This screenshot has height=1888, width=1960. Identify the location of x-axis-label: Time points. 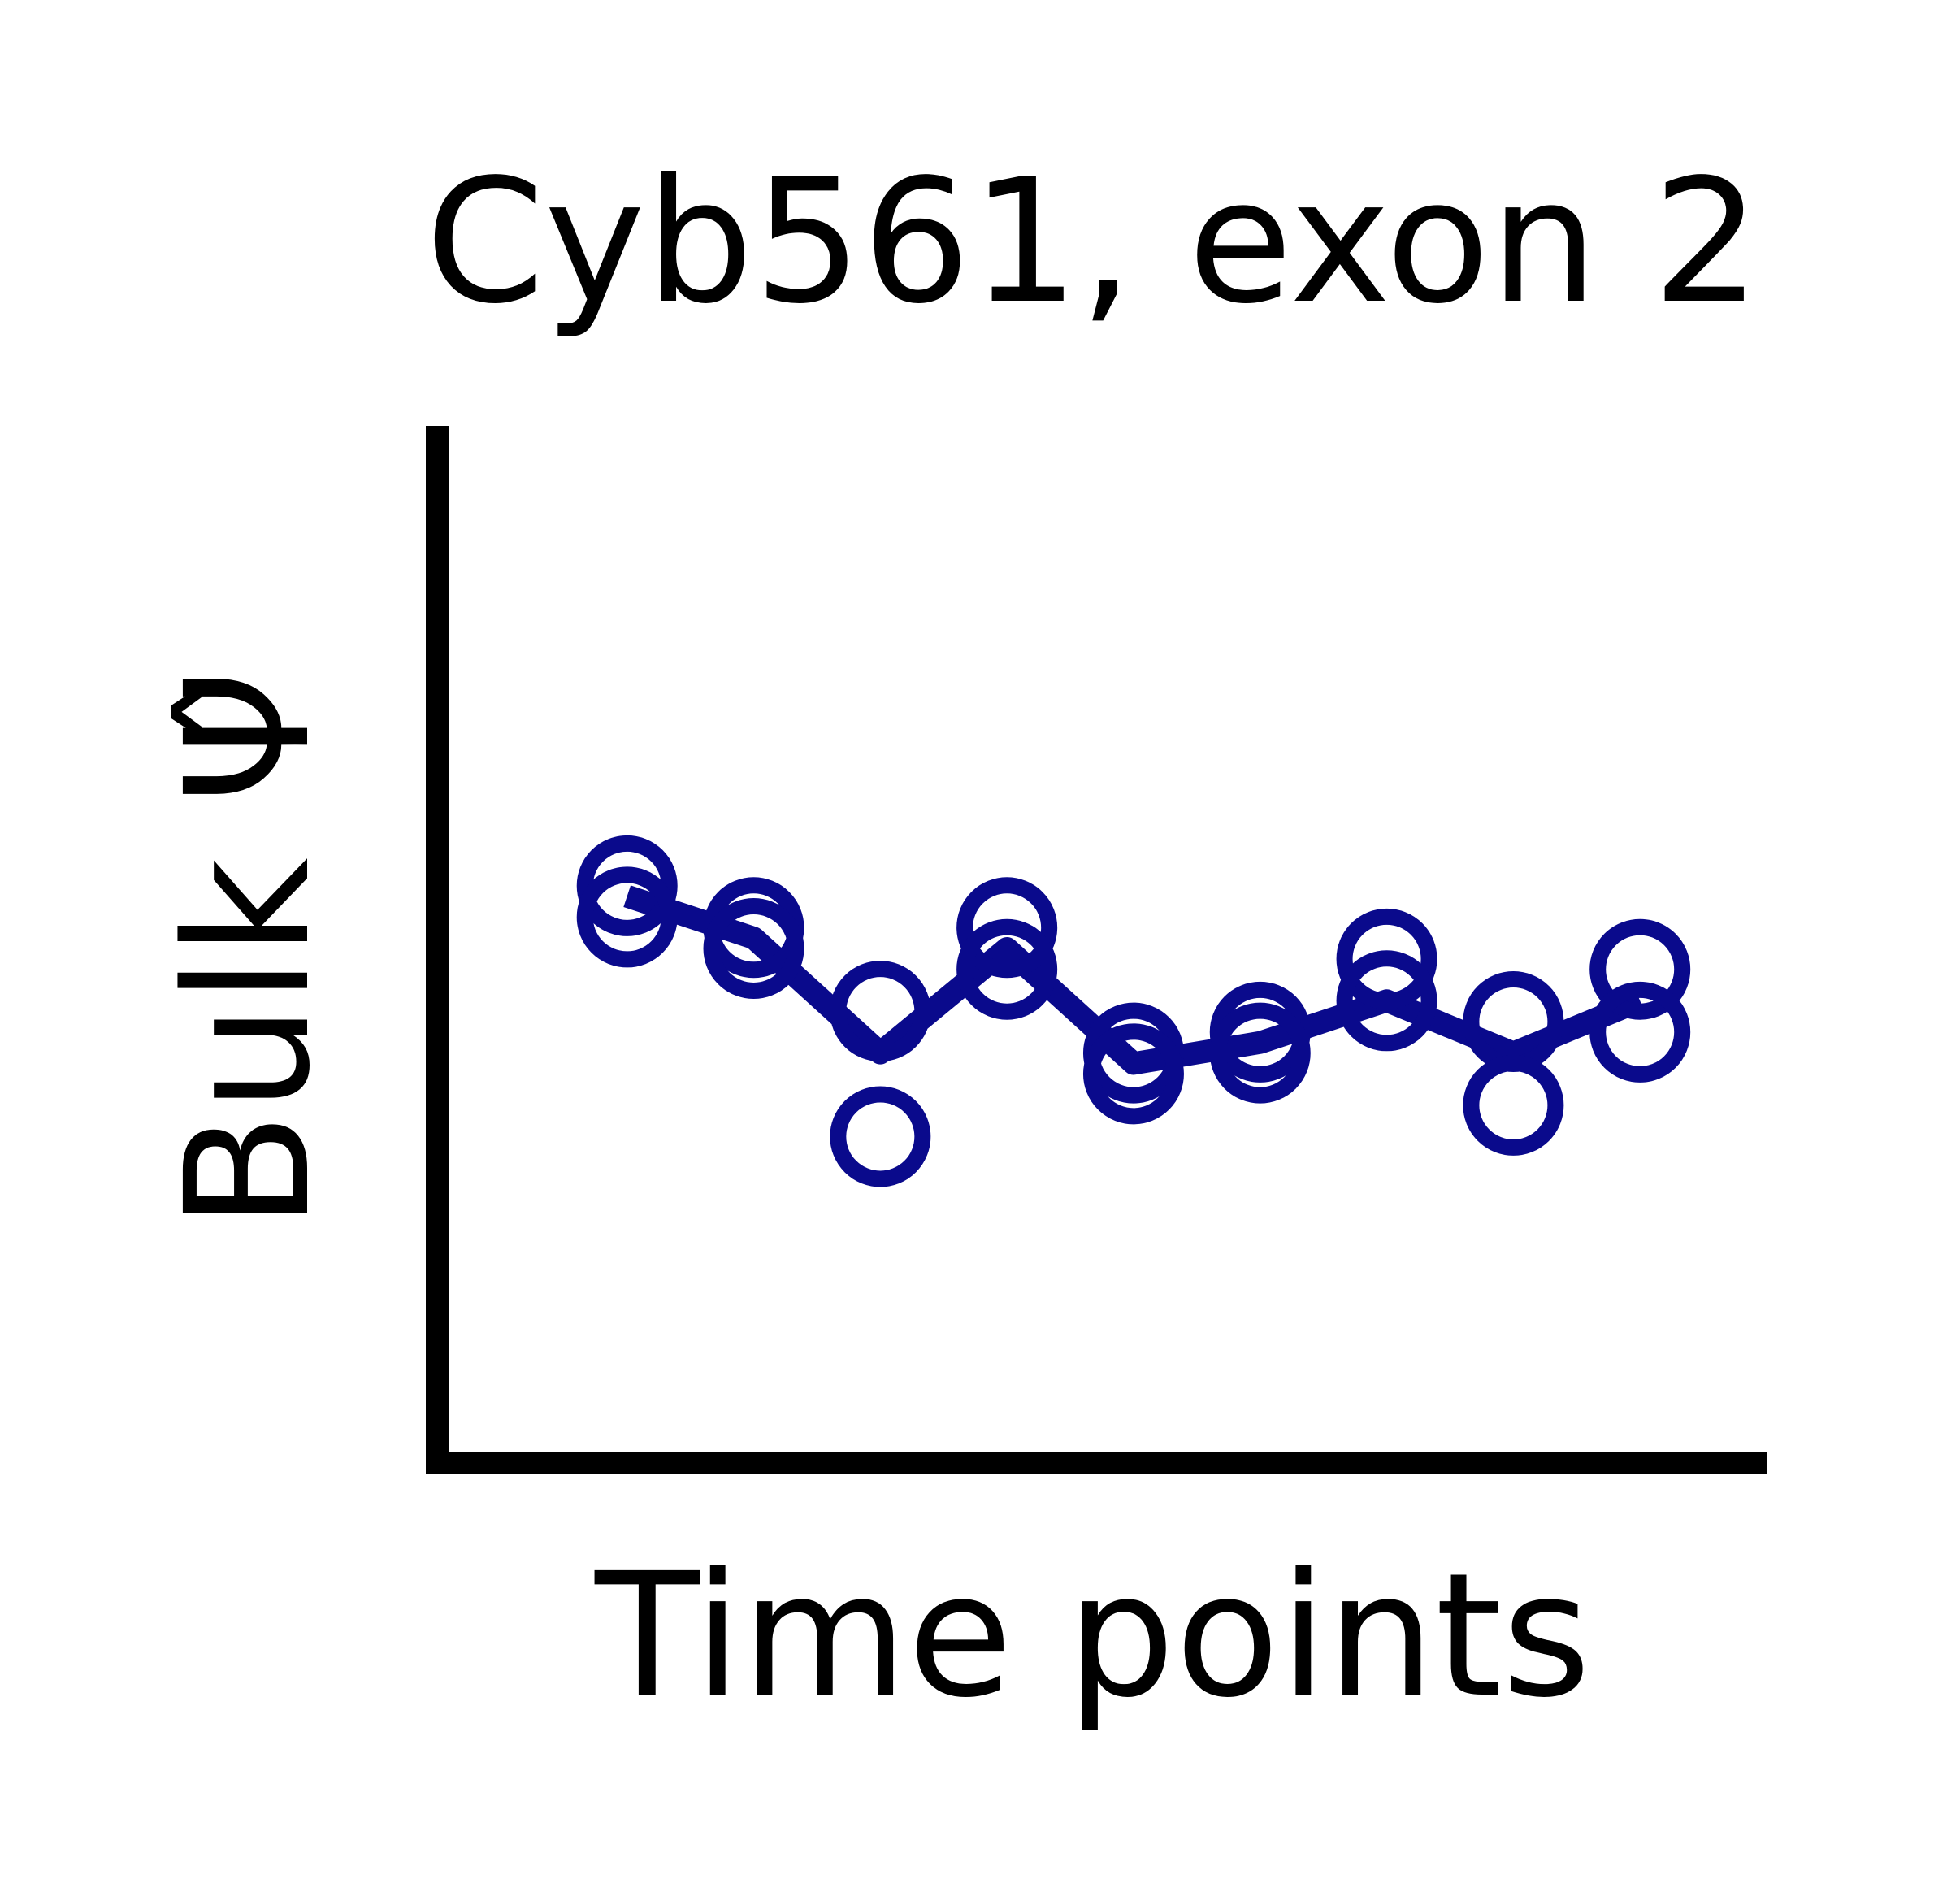
(1092, 1635).